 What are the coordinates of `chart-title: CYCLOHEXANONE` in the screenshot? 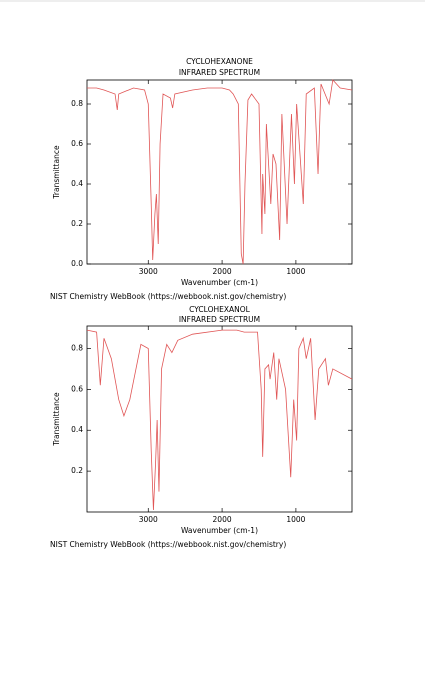 It's located at (219, 61).